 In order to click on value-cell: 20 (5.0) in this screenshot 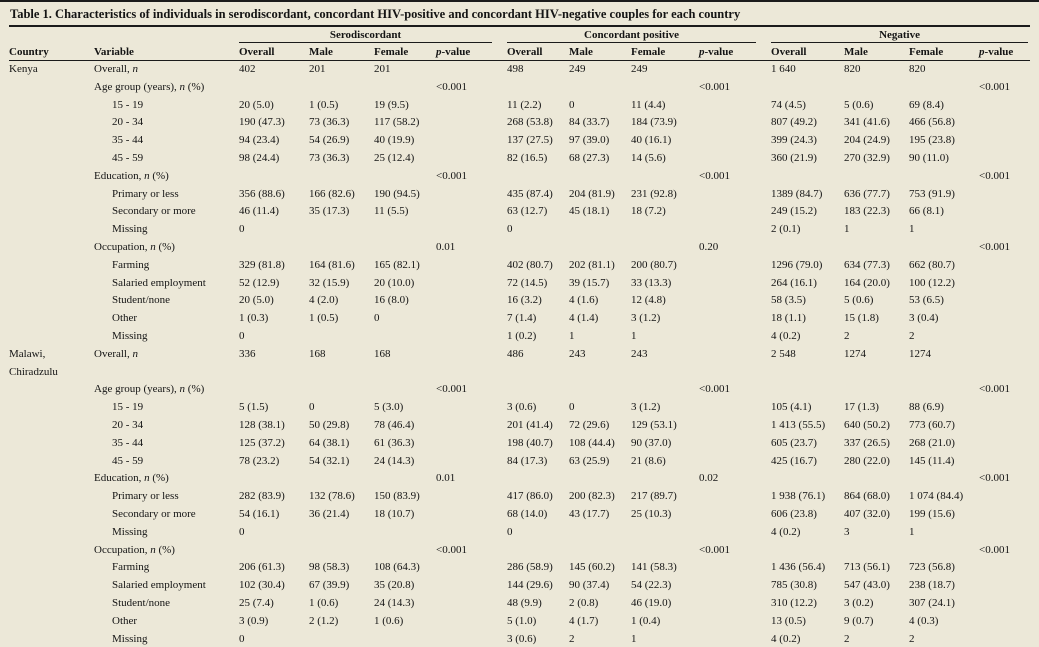, I will do `click(256, 104)`.